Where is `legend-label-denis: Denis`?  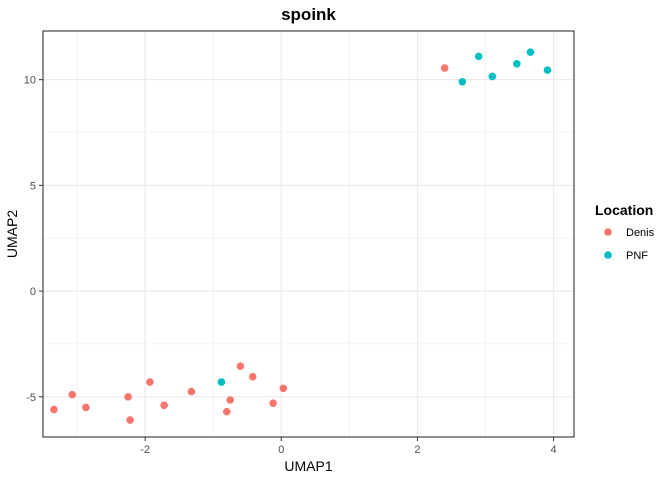
legend-label-denis: Denis is located at coordinates (640, 233).